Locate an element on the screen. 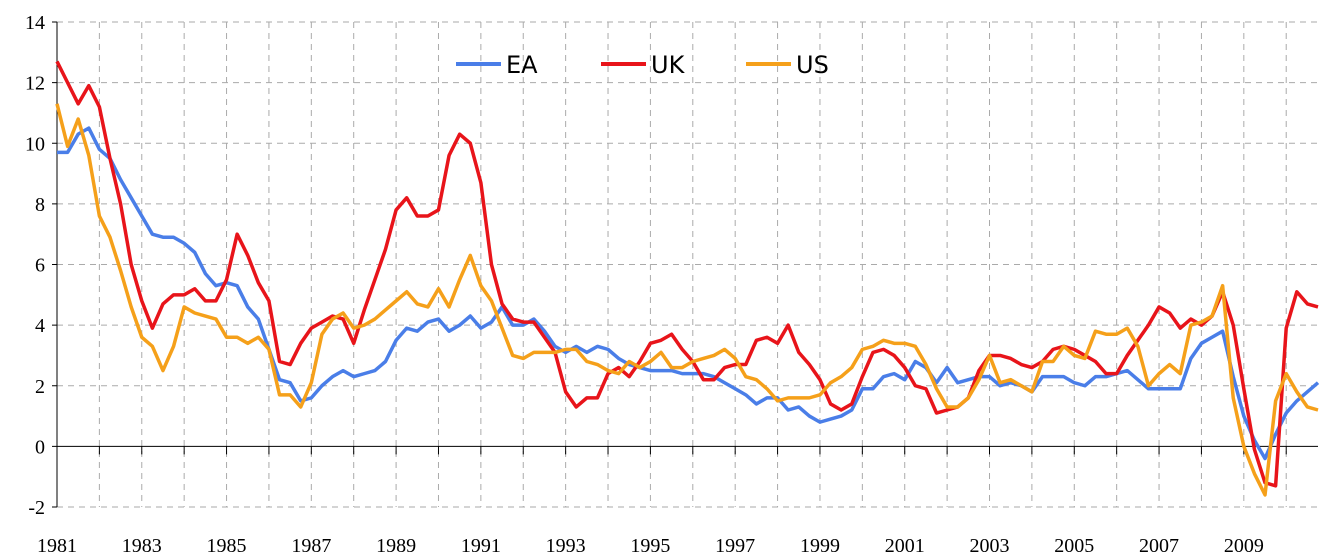 This screenshot has width=1328, height=560. x-tick-label: 1987 is located at coordinates (311, 546).